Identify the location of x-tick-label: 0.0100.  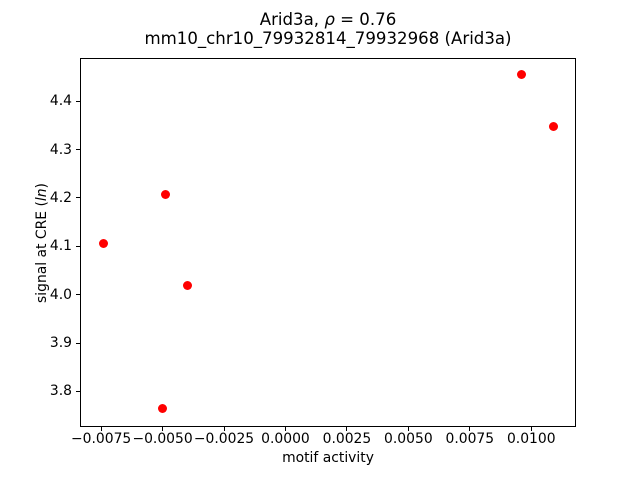
(531, 439).